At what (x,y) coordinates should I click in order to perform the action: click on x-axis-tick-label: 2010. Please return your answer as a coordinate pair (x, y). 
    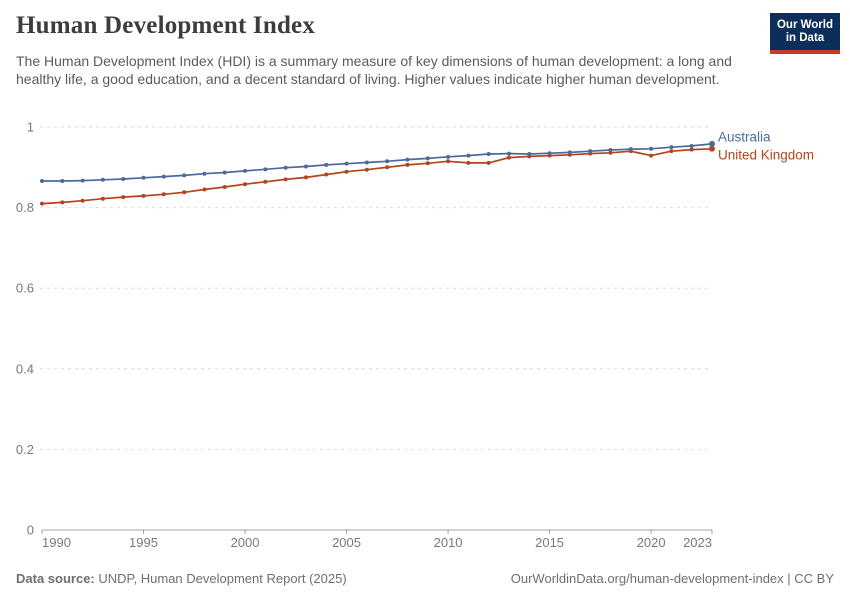
    Looking at the image, I should click on (448, 542).